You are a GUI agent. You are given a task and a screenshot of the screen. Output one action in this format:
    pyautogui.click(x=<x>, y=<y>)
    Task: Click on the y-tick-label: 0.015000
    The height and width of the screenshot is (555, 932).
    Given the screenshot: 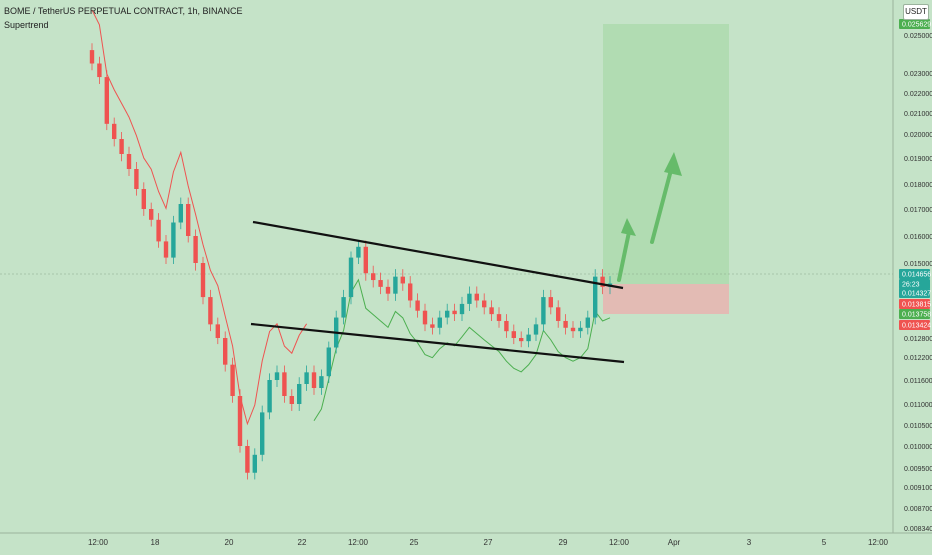 What is the action you would take?
    pyautogui.click(x=918, y=264)
    